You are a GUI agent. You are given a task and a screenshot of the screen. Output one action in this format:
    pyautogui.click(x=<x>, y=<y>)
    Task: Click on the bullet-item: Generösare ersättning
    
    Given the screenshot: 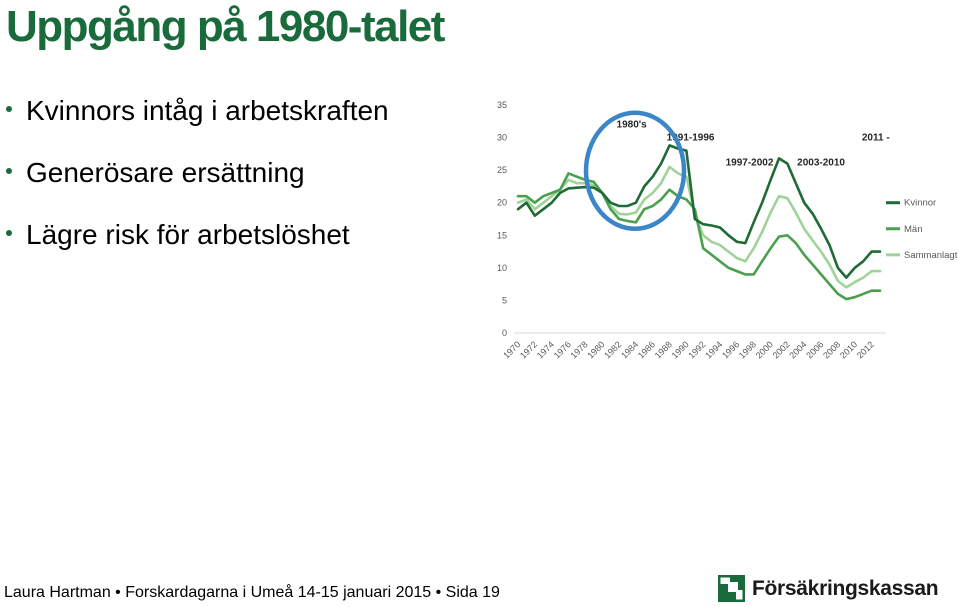 What is the action you would take?
    pyautogui.click(x=155, y=173)
    